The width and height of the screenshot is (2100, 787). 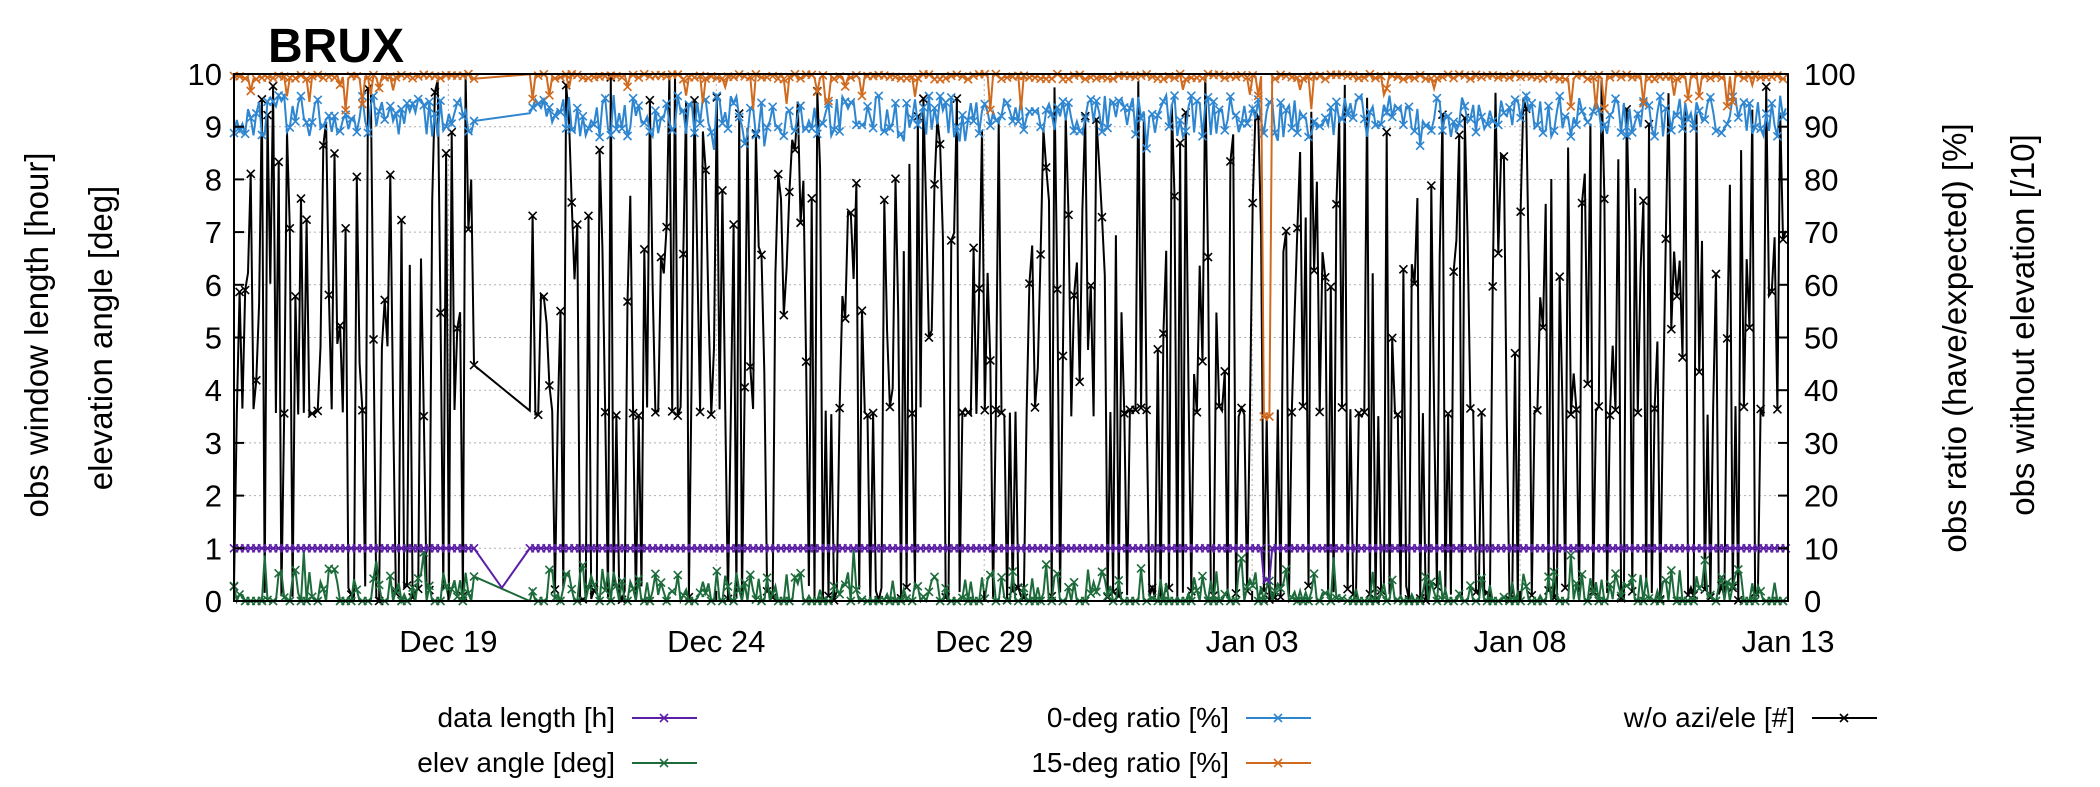 What do you see at coordinates (1787, 641) in the screenshot?
I see `x-tick-label: Jan 13` at bounding box center [1787, 641].